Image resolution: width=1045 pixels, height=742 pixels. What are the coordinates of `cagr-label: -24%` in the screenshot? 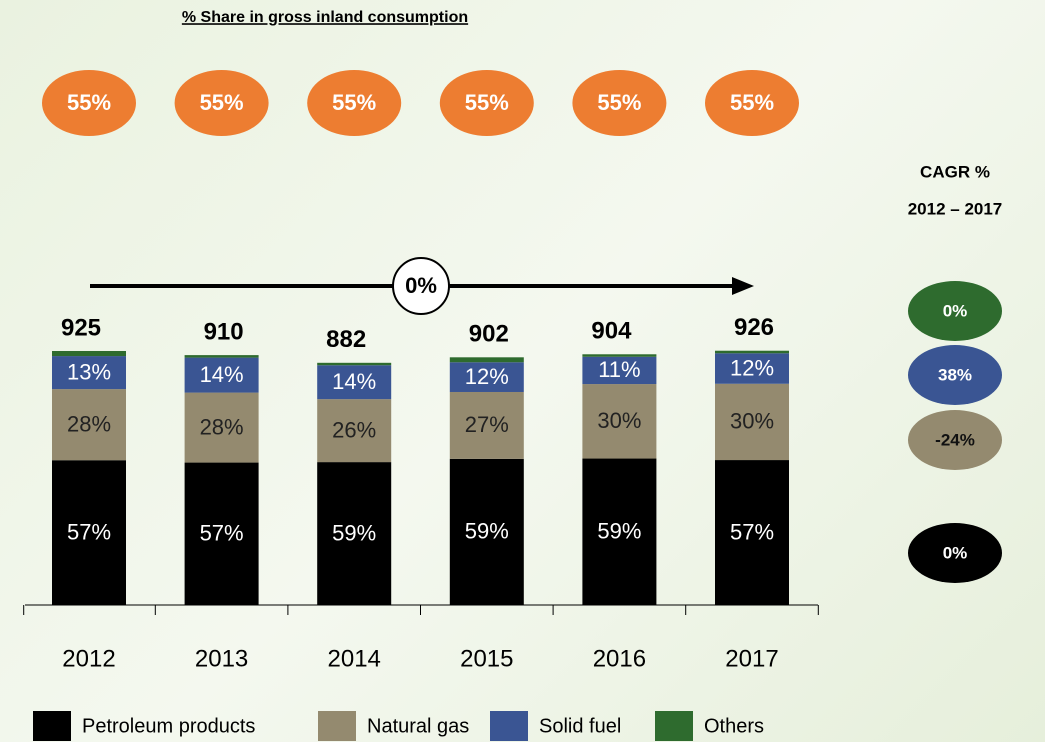 It's located at (955, 439).